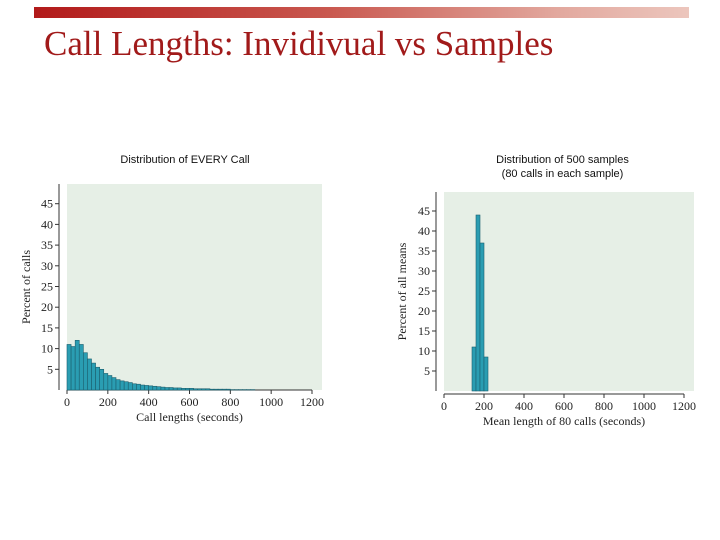  Describe the element at coordinates (47, 287) in the screenshot. I see `left-y-tick-label: 25` at that location.